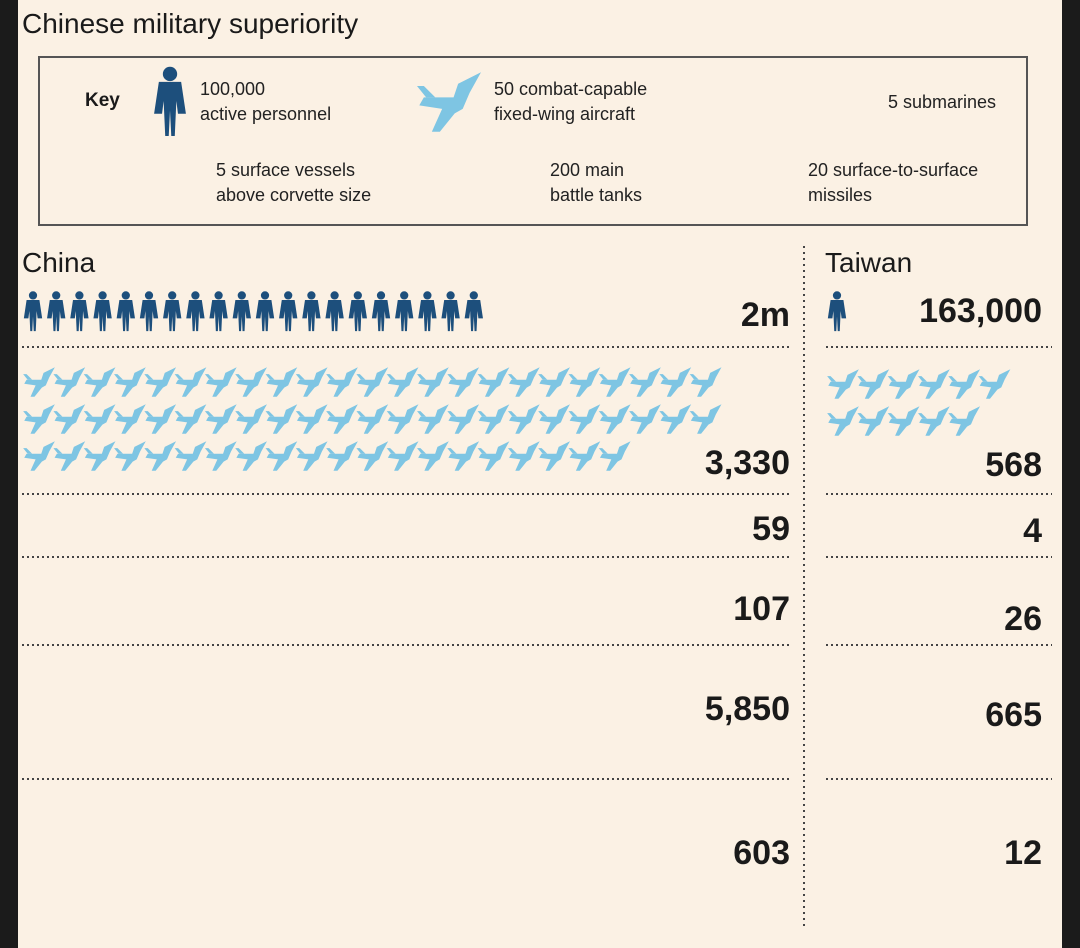 This screenshot has height=948, width=1080. What do you see at coordinates (1032, 531) in the screenshot?
I see `taiwan-submarines-value: 4` at bounding box center [1032, 531].